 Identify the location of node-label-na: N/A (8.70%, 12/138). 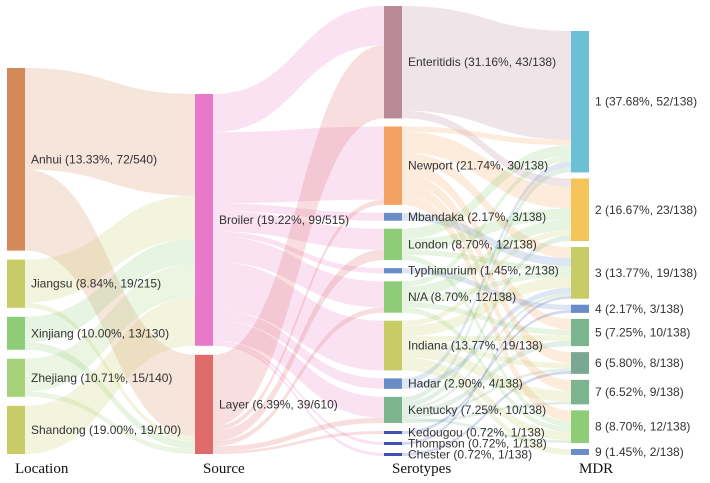
(462, 297).